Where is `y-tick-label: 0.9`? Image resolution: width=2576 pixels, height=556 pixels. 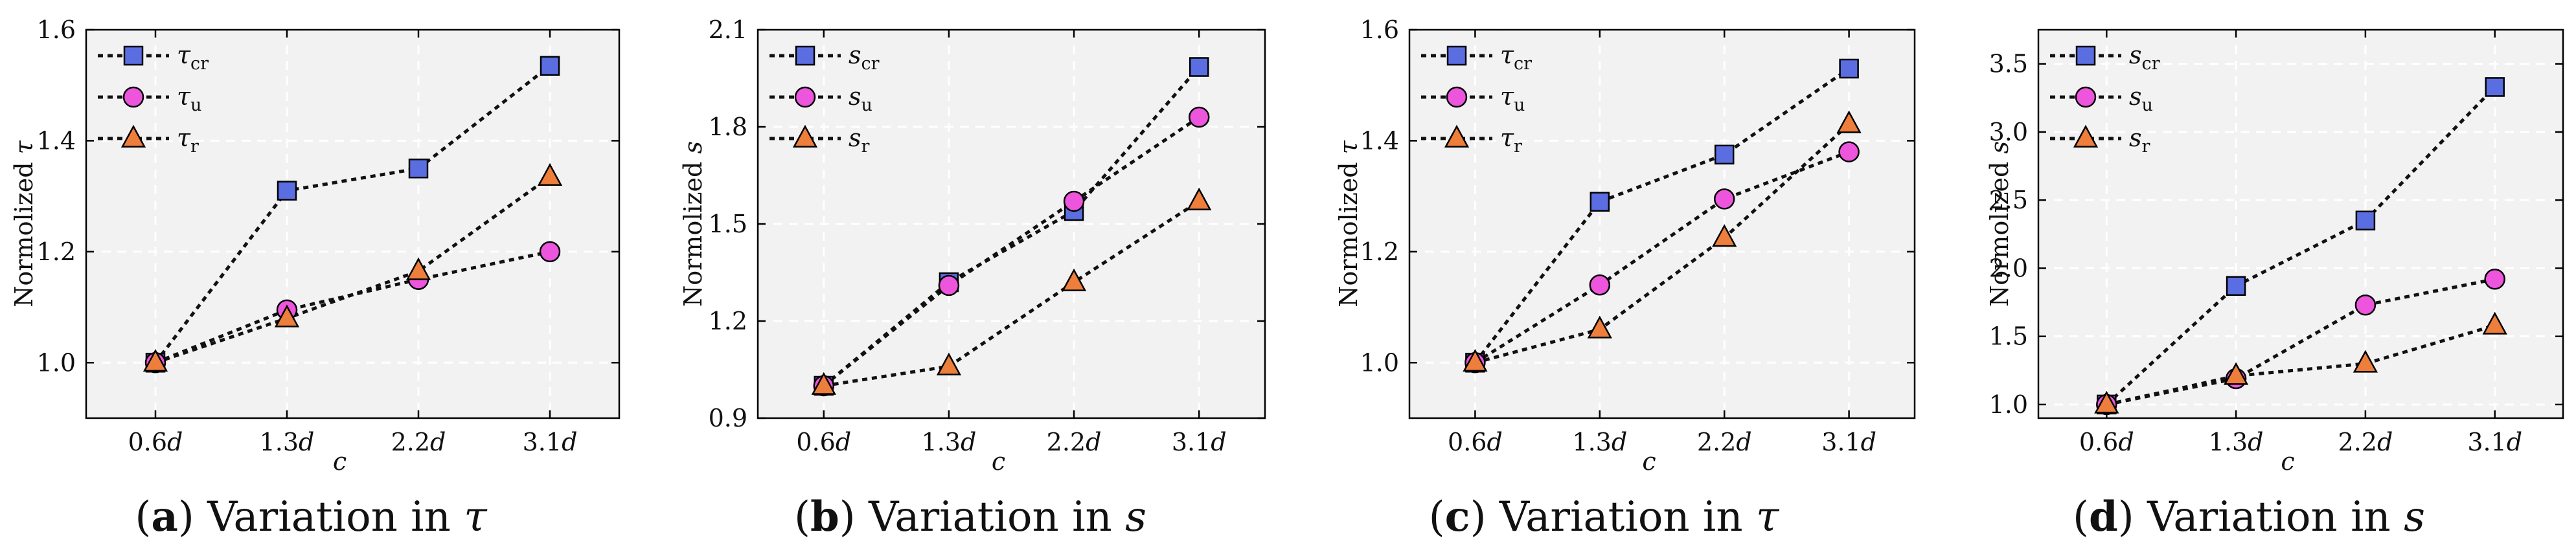
y-tick-label: 0.9 is located at coordinates (728, 418).